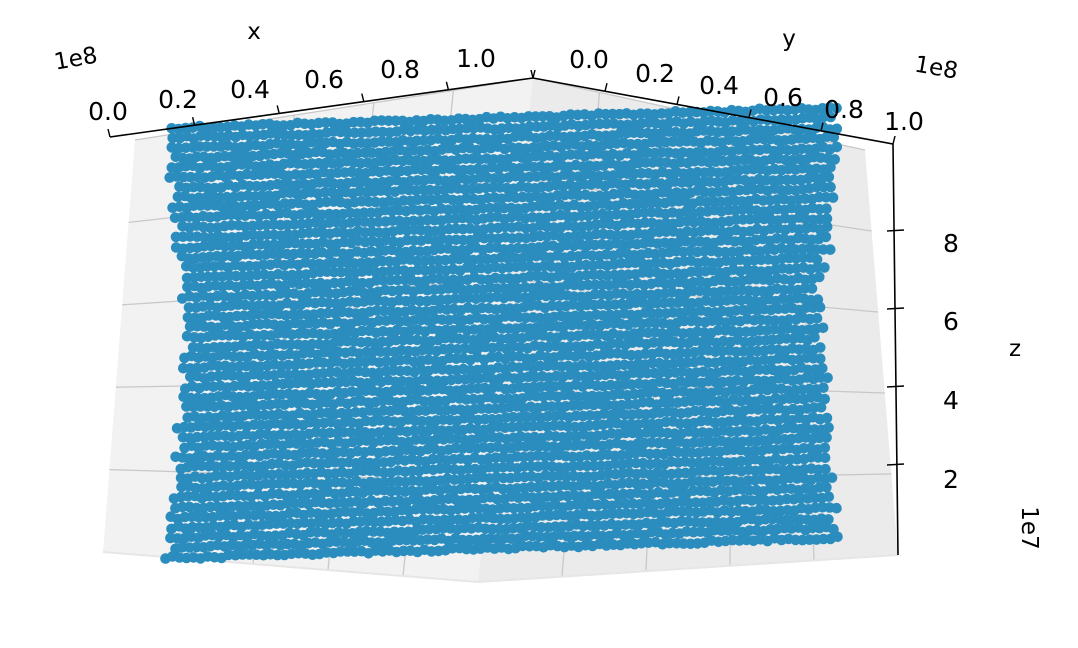  Describe the element at coordinates (789, 39) in the screenshot. I see `y-axis-label: y` at that location.